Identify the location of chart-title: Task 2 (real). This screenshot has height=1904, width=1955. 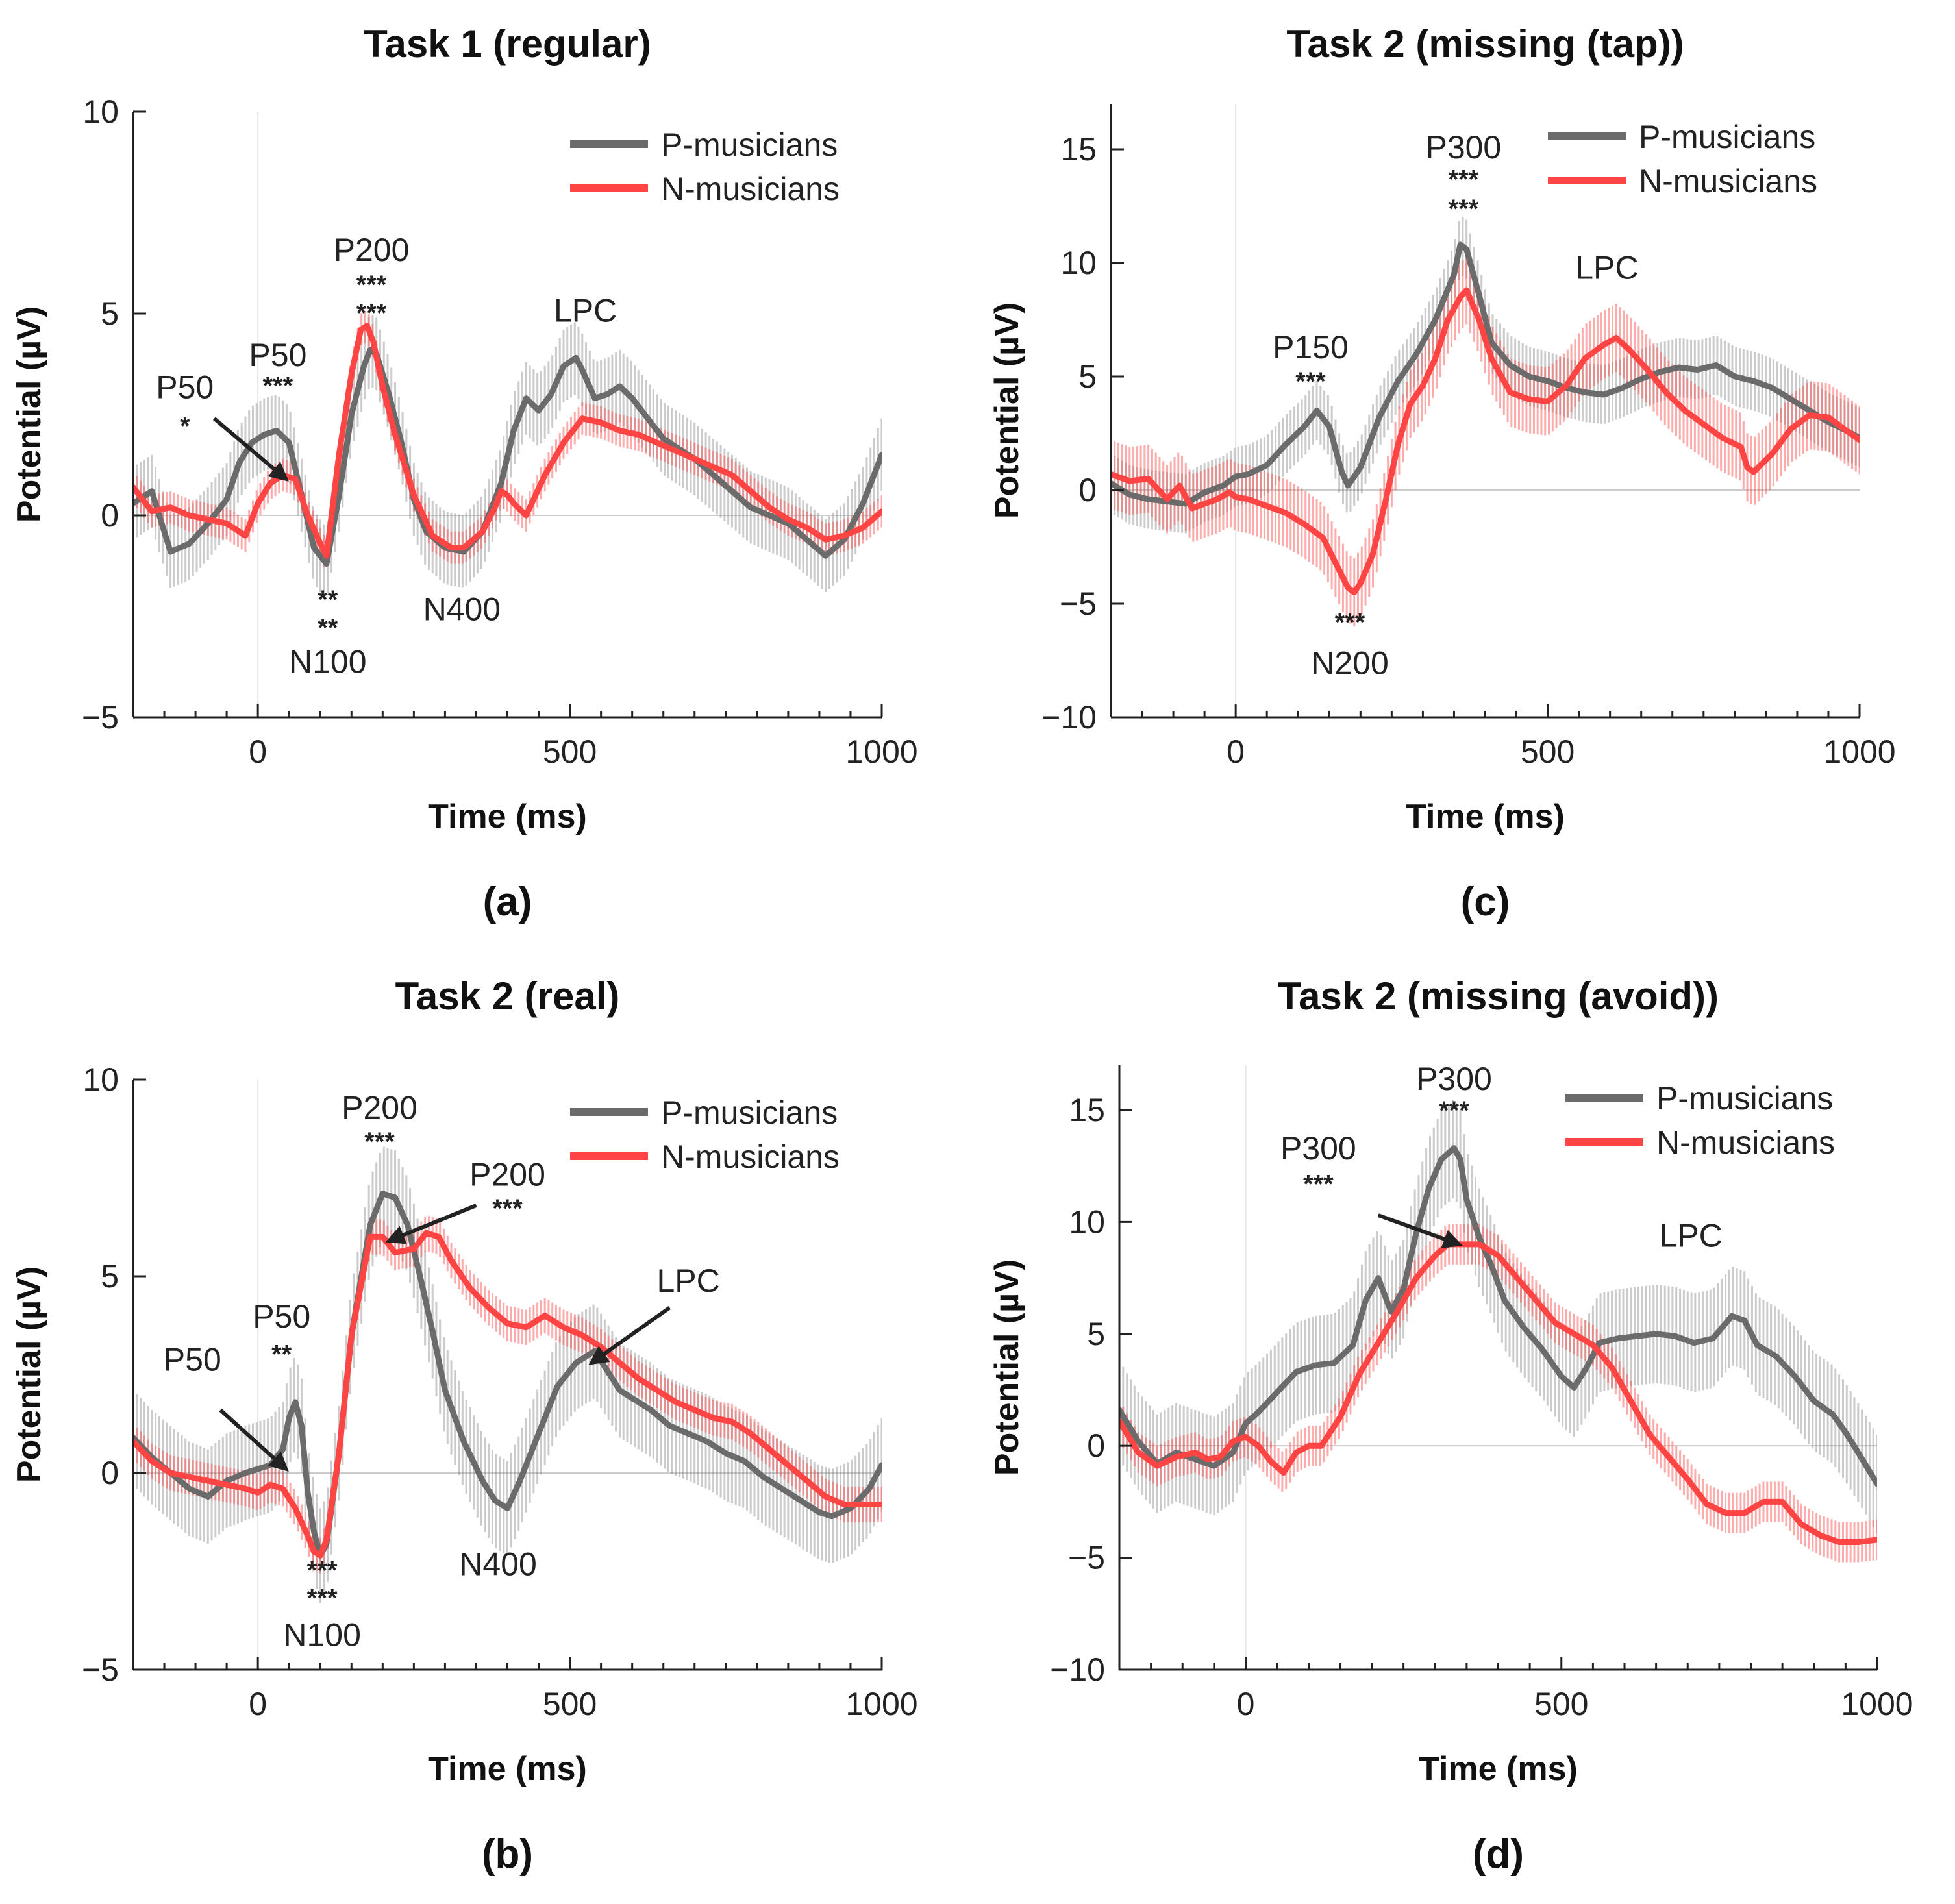
(507, 996).